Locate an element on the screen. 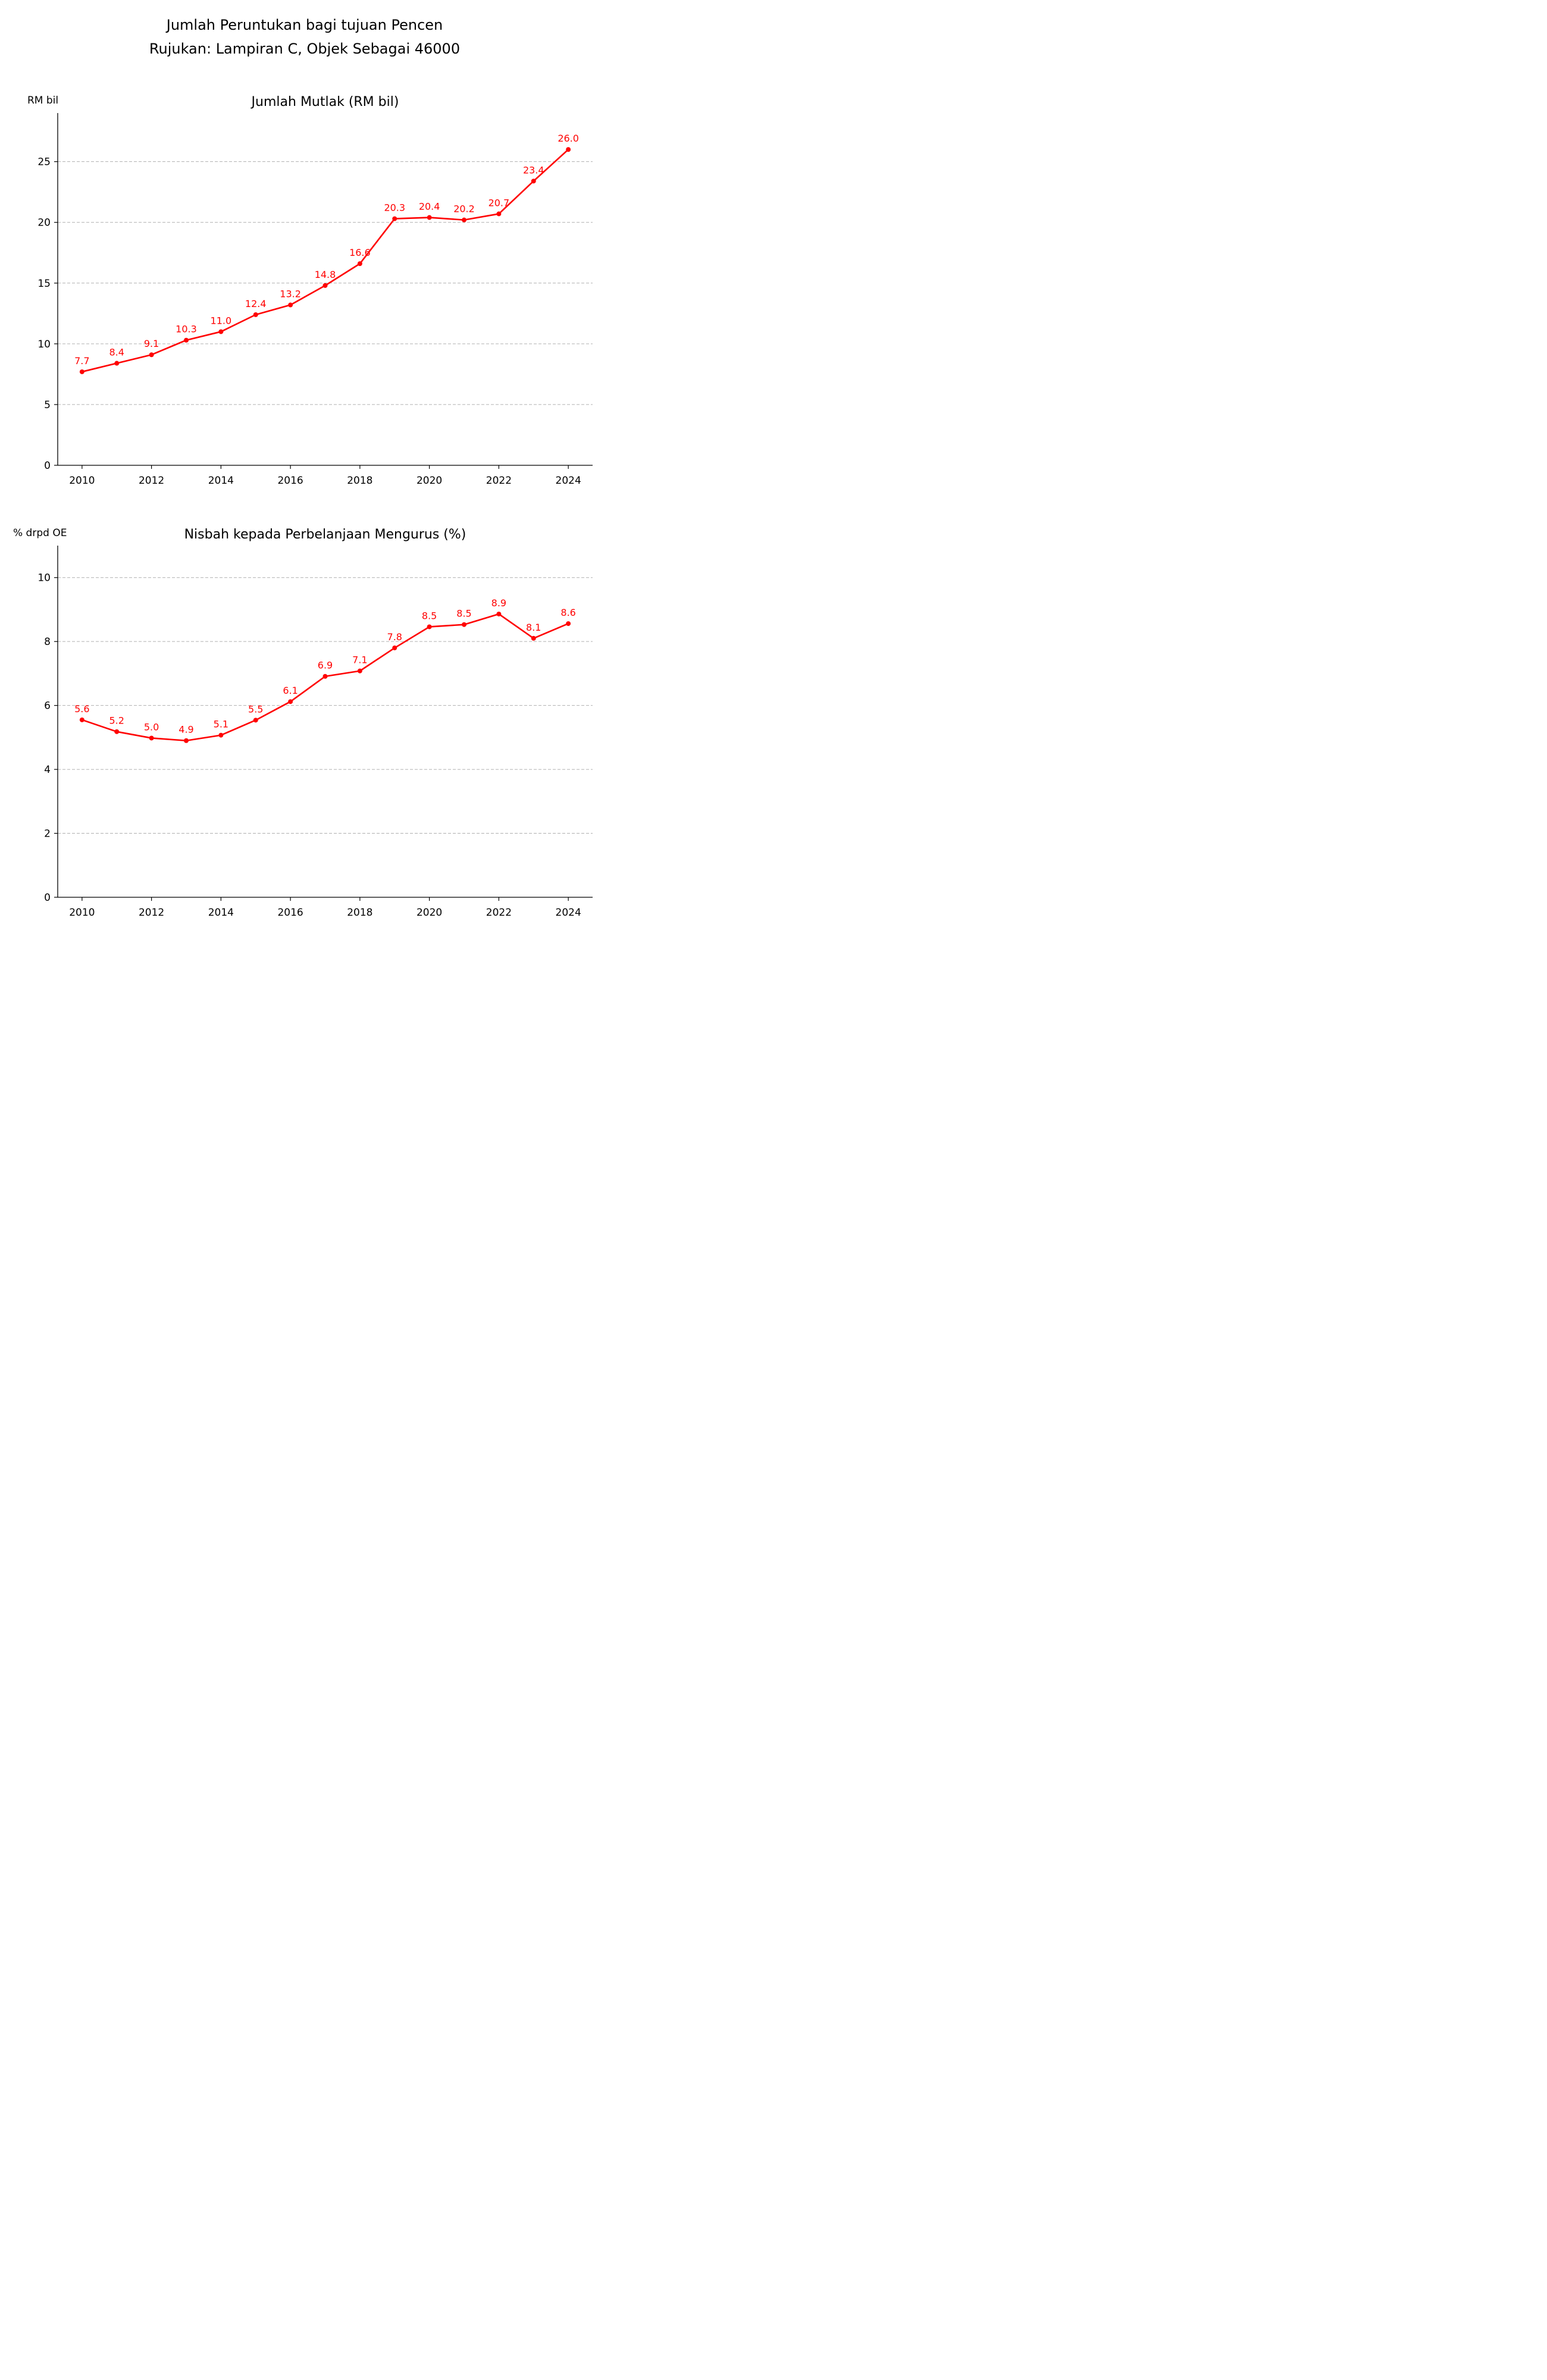 Image resolution: width=1547 pixels, height=2380 pixels. y-tick-label: 25 is located at coordinates (44, 162).